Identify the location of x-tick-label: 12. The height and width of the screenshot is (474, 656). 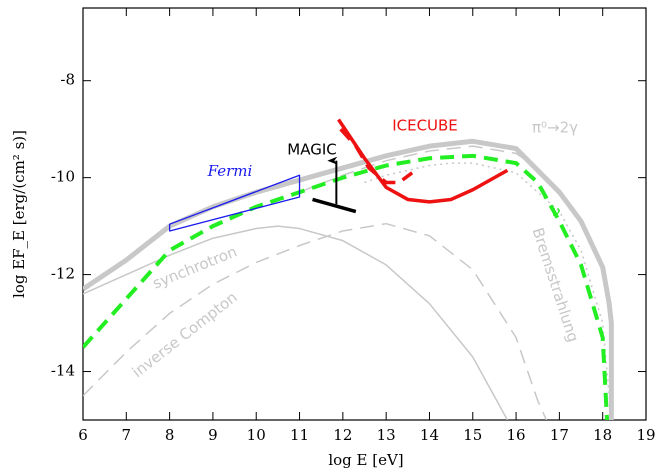
(342, 435).